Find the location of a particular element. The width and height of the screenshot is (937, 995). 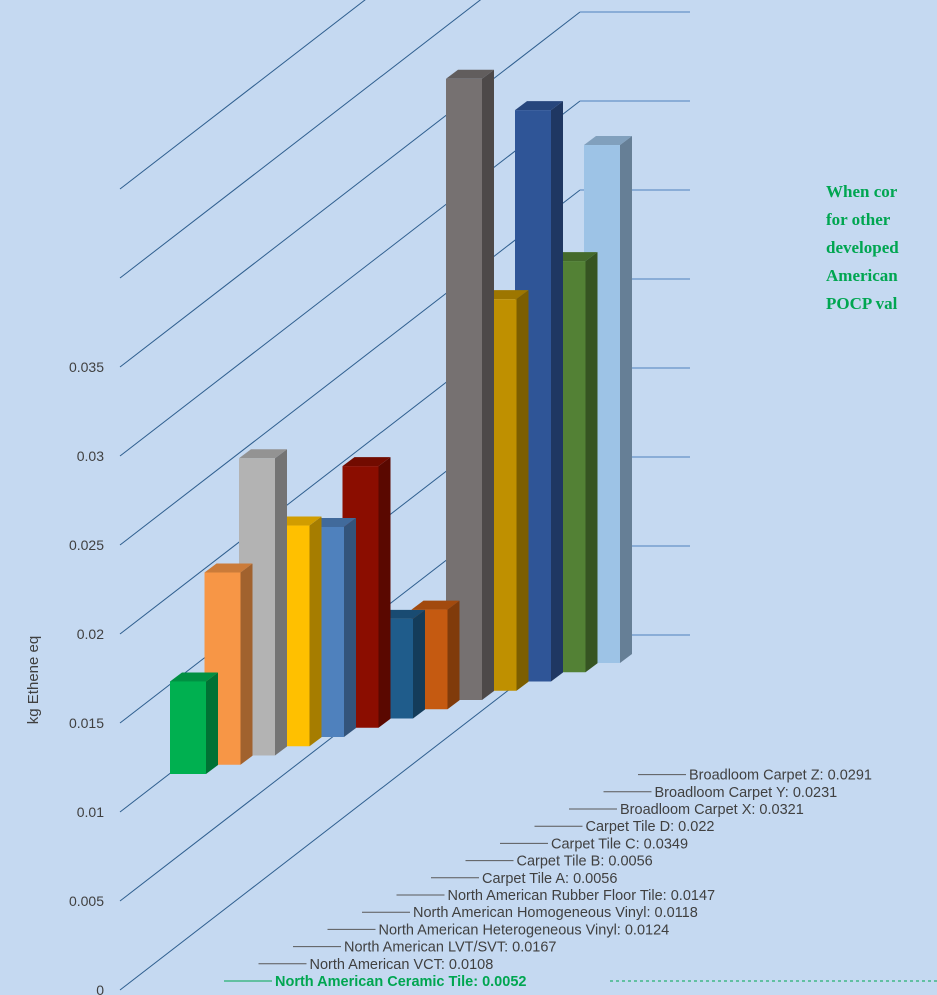

category-label: North American Homogeneous Vinyl: 0.0118 is located at coordinates (555, 913).